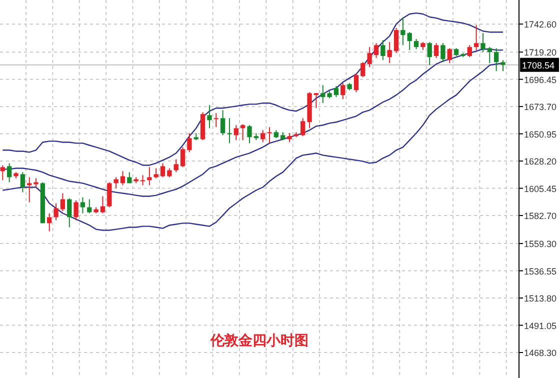 This screenshot has width=560, height=378. Describe the element at coordinates (540, 353) in the screenshot. I see `ytick-label: 1468.30` at that location.